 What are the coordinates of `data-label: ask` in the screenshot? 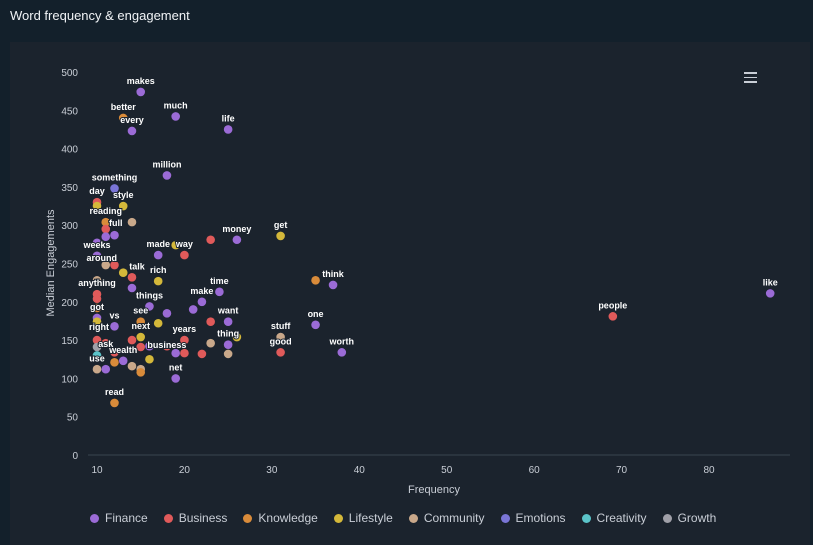 It's located at (106, 344).